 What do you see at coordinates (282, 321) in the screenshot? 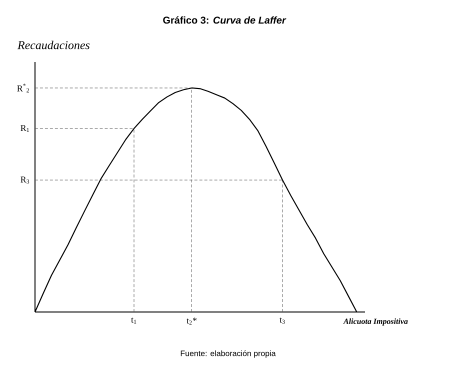
I see `x-tick-label: t$_{3}$` at bounding box center [282, 321].